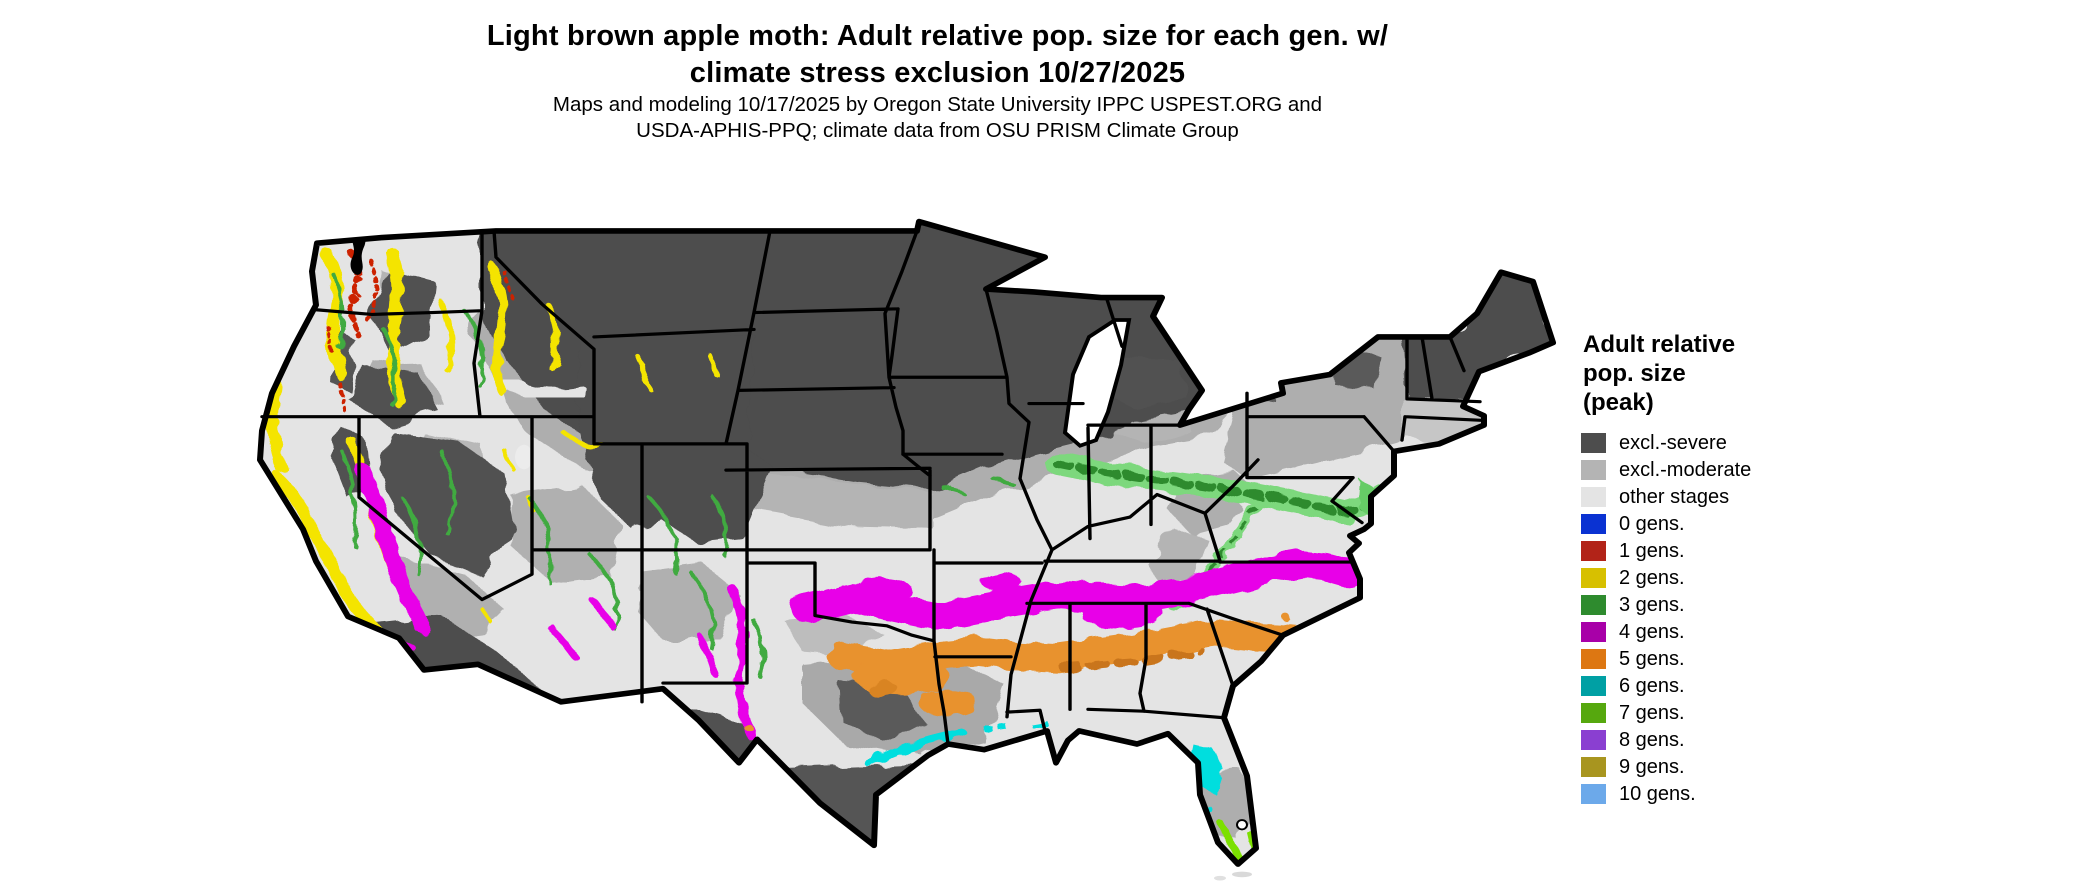  What do you see at coordinates (1736, 550) in the screenshot?
I see `legend-row: 1 gens.` at bounding box center [1736, 550].